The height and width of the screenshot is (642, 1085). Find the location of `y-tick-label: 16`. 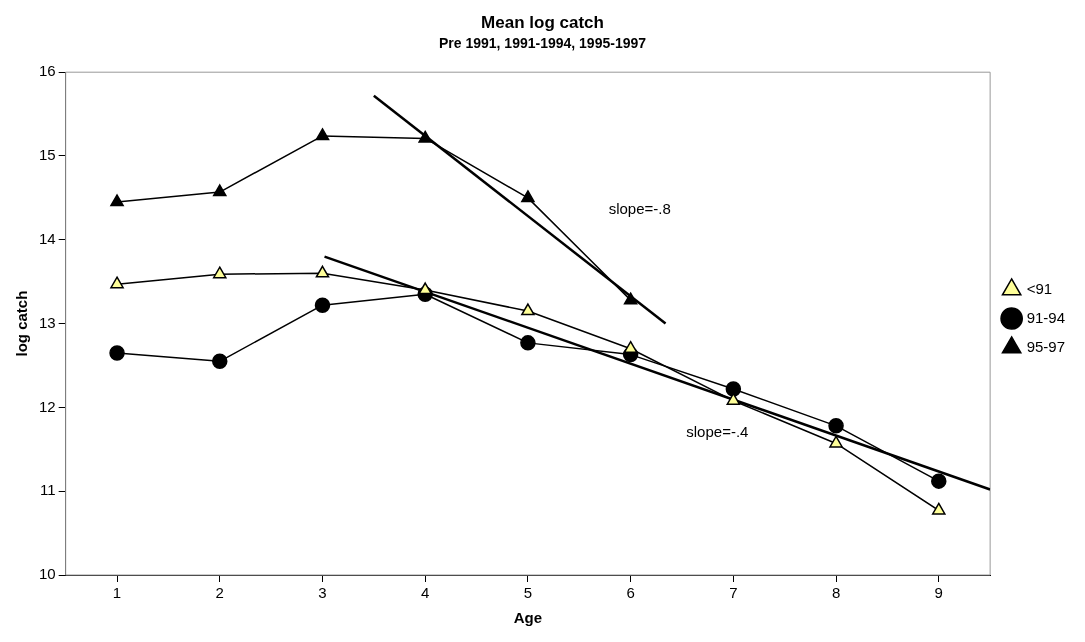

y-tick-label: 16 is located at coordinates (47, 71).